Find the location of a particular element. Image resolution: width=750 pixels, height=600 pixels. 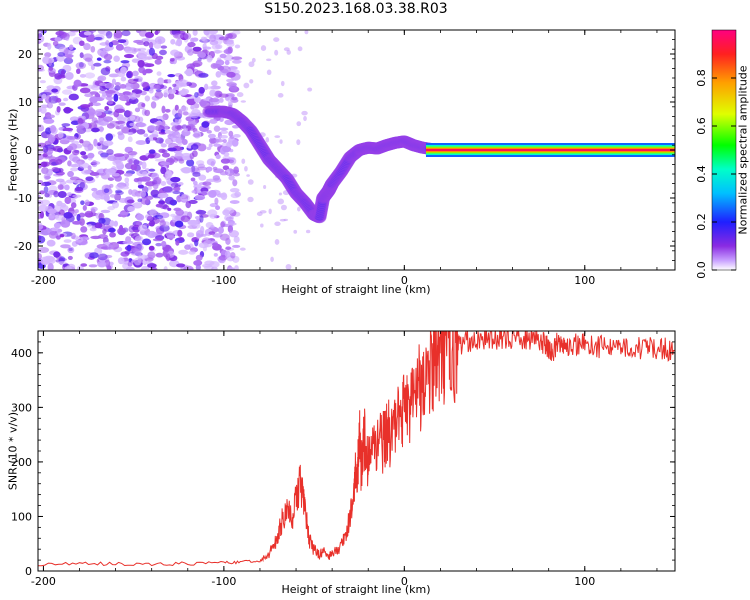

snr-y-tick-label: 300 is located at coordinates (21, 407).